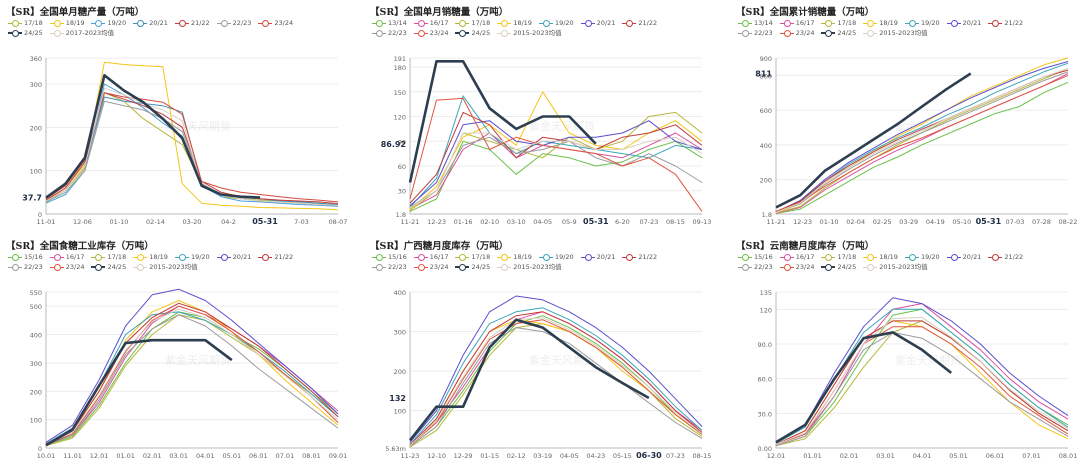 The image size is (1080, 459). What do you see at coordinates (155, 221) in the screenshot?
I see `x-tick-label: 02-14` at bounding box center [155, 221].